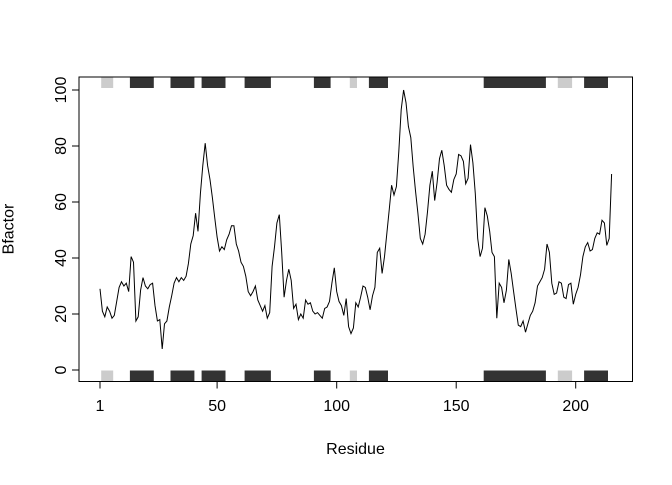 This screenshot has width=672, height=485. What do you see at coordinates (61, 258) in the screenshot?
I see `y-tick-label: 40` at bounding box center [61, 258].